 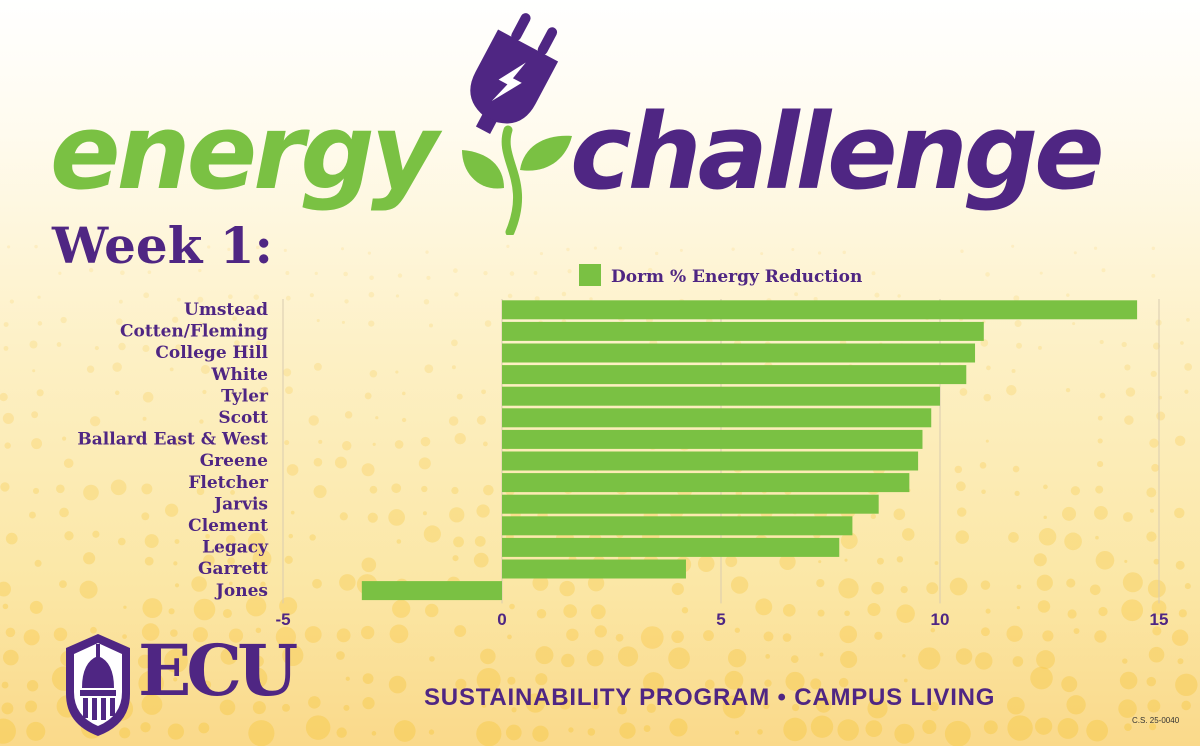 What do you see at coordinates (162, 245) in the screenshot?
I see `week-label: Week 1:` at bounding box center [162, 245].